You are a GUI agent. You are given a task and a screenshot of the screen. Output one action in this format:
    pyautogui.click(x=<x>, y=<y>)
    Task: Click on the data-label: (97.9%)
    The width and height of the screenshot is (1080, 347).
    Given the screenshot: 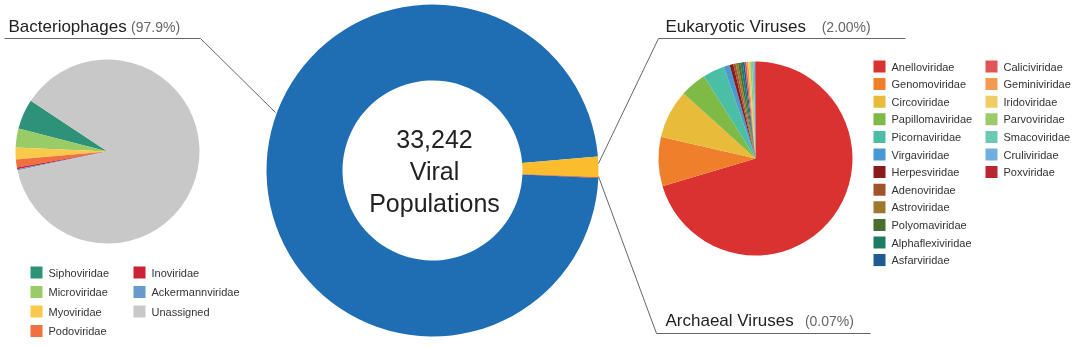 What is the action you would take?
    pyautogui.click(x=156, y=26)
    